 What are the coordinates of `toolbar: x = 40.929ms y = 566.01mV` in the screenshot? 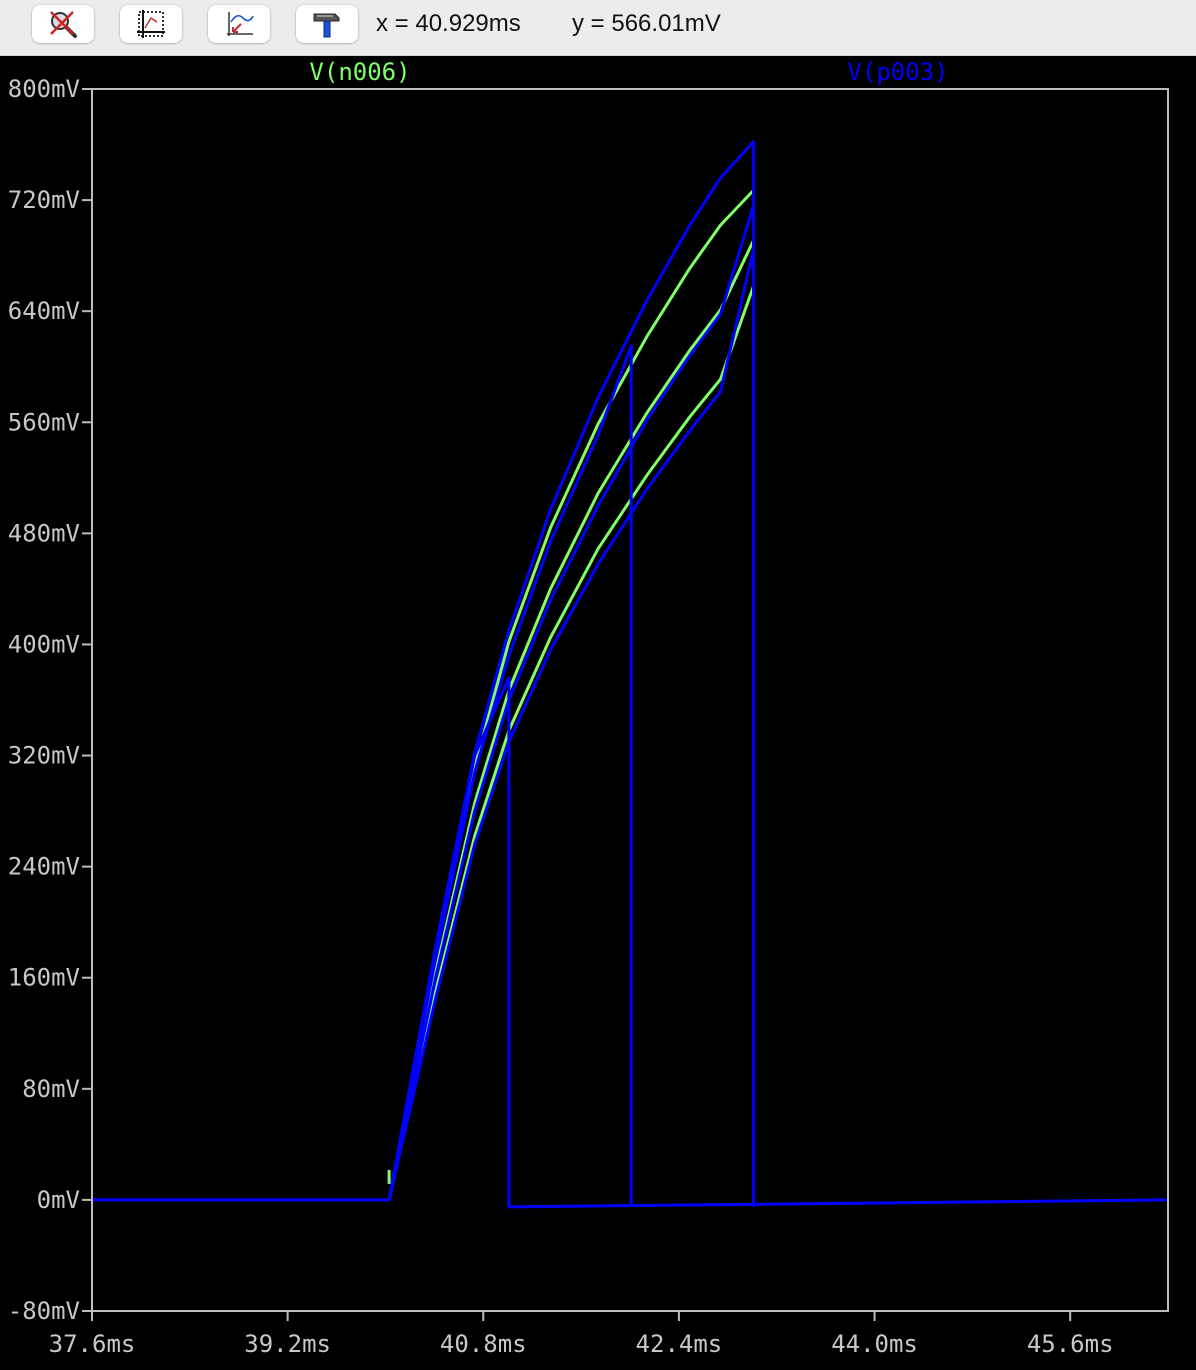 It's located at (598, 28).